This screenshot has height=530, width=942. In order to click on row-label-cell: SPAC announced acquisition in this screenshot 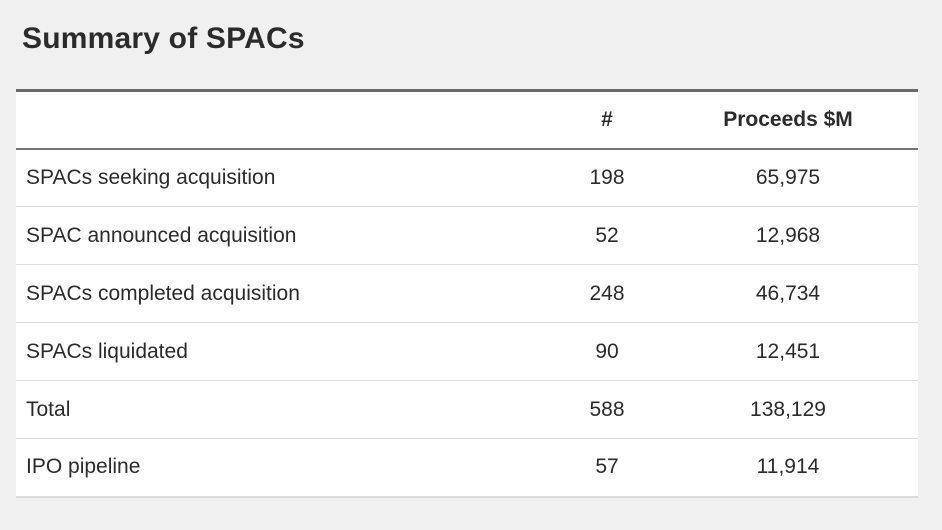, I will do `click(276, 235)`.